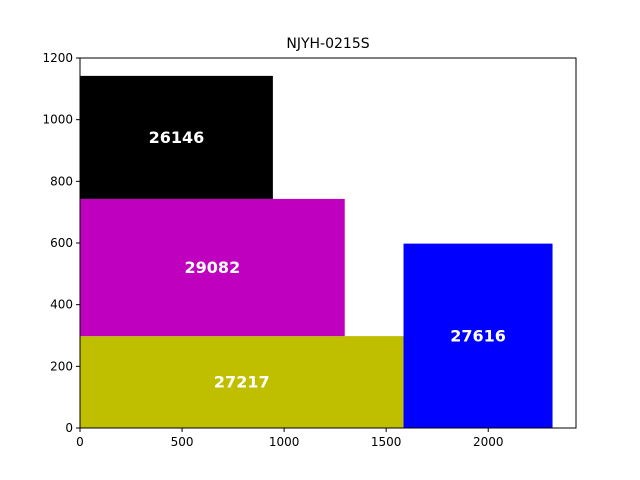 The image size is (640, 480). Describe the element at coordinates (80, 442) in the screenshot. I see `x-tick-label: 0` at that location.